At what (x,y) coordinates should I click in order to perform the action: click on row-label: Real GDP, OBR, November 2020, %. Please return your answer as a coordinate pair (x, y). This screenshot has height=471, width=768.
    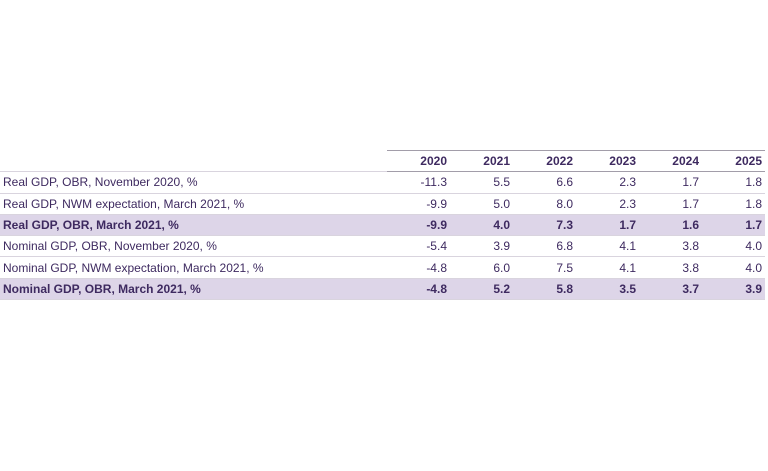
    Looking at the image, I should click on (193, 182).